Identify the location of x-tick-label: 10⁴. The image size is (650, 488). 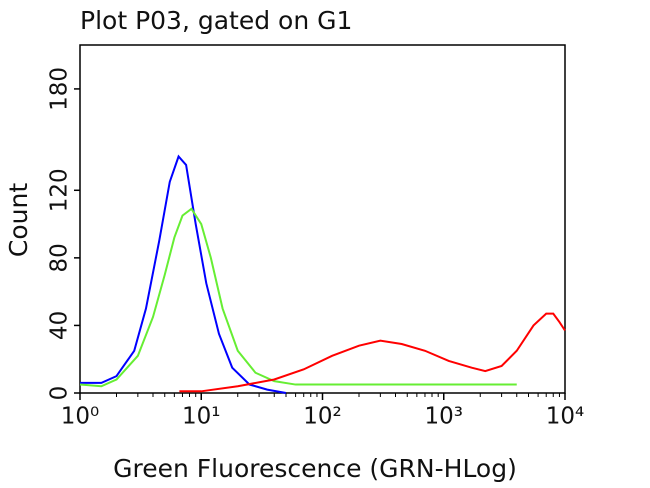
(565, 417).